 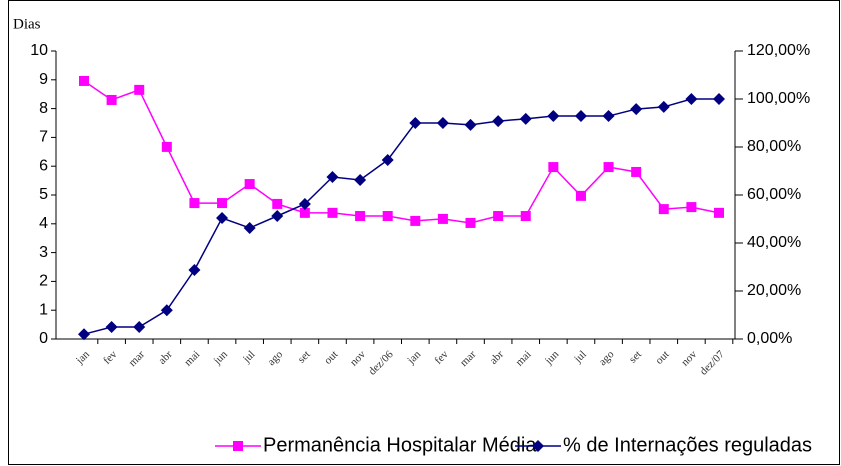 What do you see at coordinates (43, 338) in the screenshot?
I see `y-tick-label: 0` at bounding box center [43, 338].